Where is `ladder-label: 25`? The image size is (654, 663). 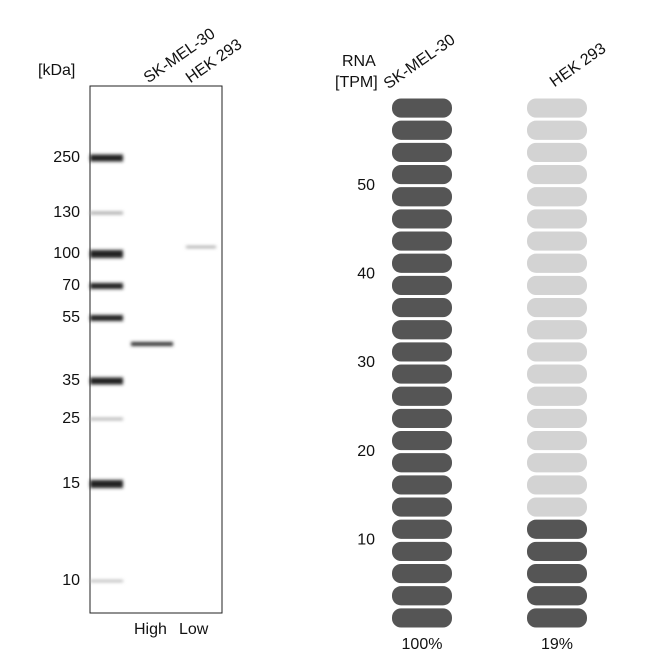 ladder-label: 25 is located at coordinates (71, 418).